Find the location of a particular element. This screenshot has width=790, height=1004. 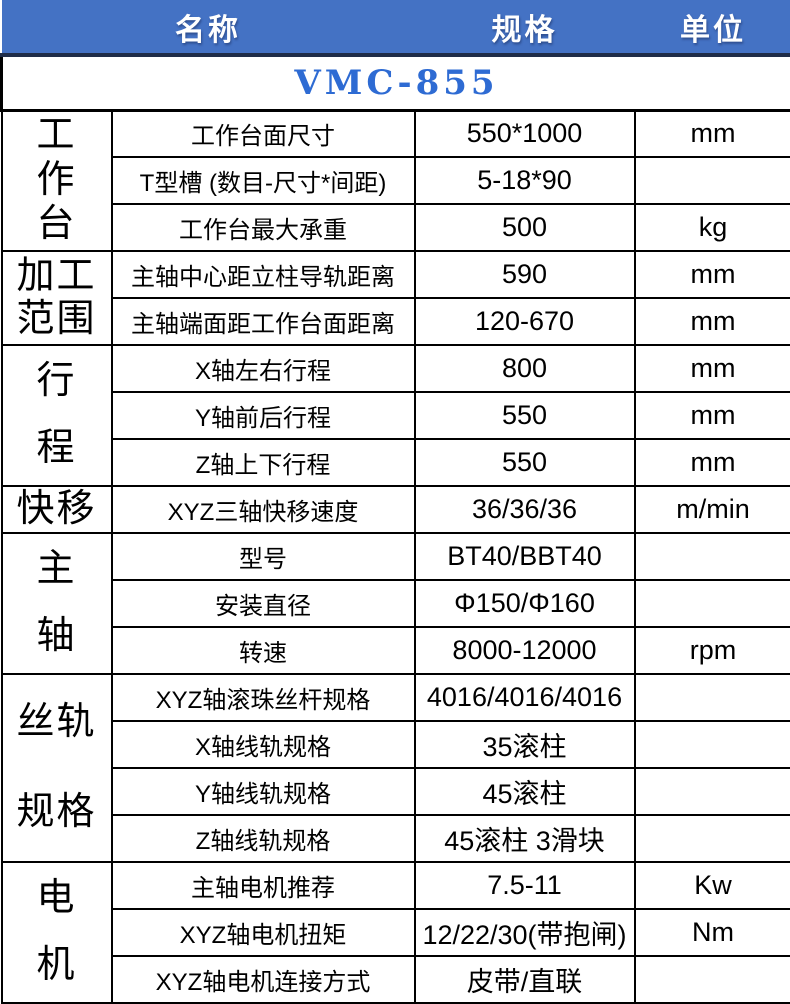

category-label-line: 工 is located at coordinates (56, 136).